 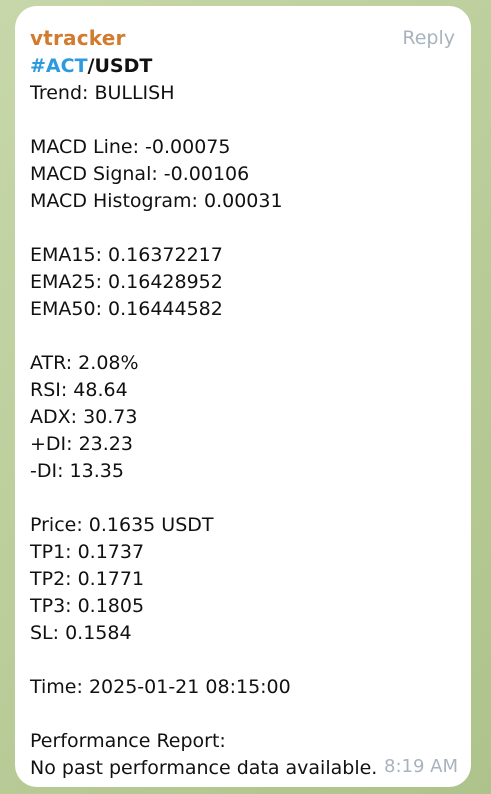 I want to click on tp1-value: TP1: 0.1737, so click(x=87, y=552).